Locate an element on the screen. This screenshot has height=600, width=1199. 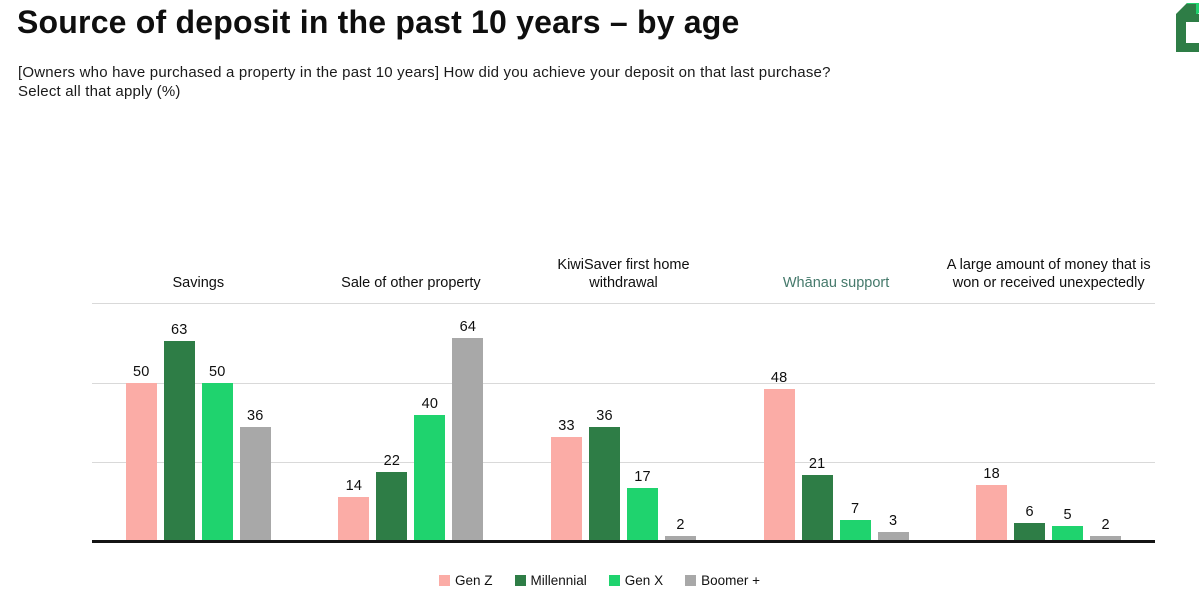
legend-label: Gen X is located at coordinates (644, 580).